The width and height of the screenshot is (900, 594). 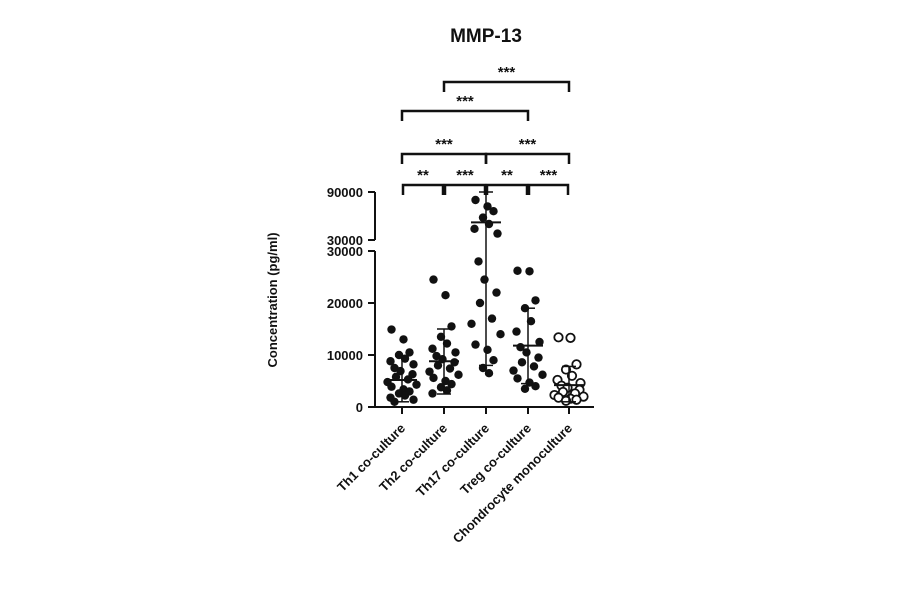 What do you see at coordinates (345, 240) in the screenshot?
I see `y-tick-label-upper: 30000` at bounding box center [345, 240].